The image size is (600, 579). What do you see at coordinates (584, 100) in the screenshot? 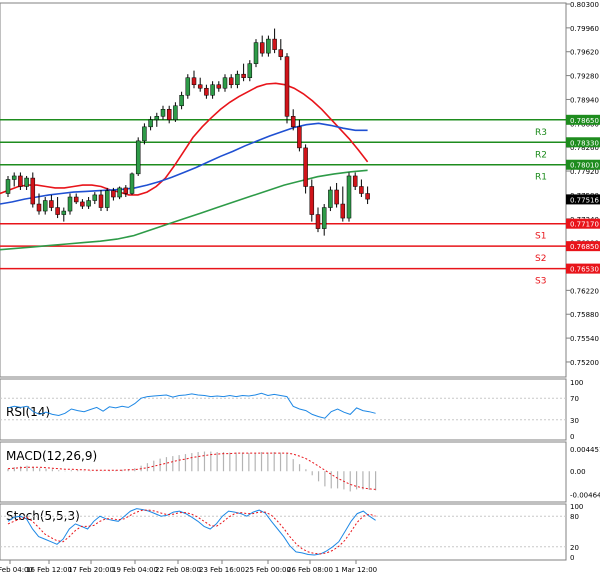
I see `price-axis-tick-label: 0.78940` at bounding box center [584, 100].